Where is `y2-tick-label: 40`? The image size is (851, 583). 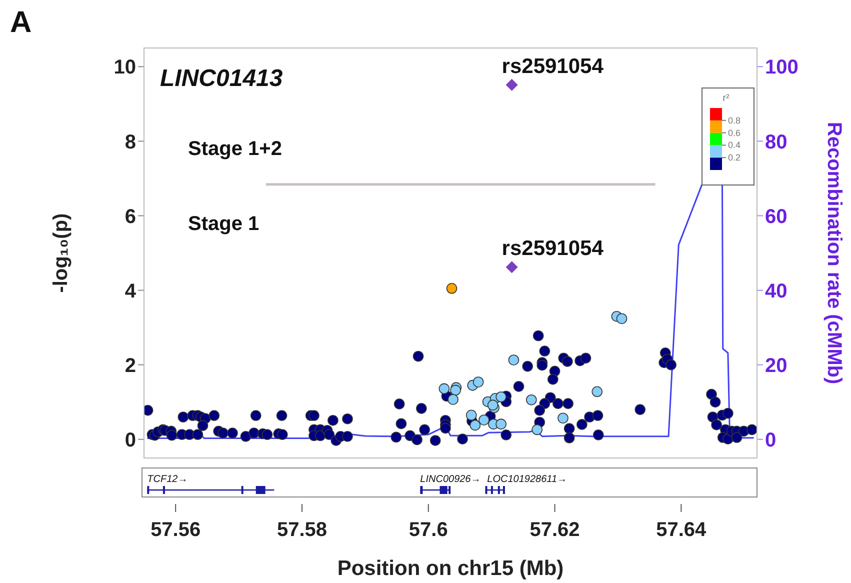 y2-tick-label: 40 is located at coordinates (776, 291).